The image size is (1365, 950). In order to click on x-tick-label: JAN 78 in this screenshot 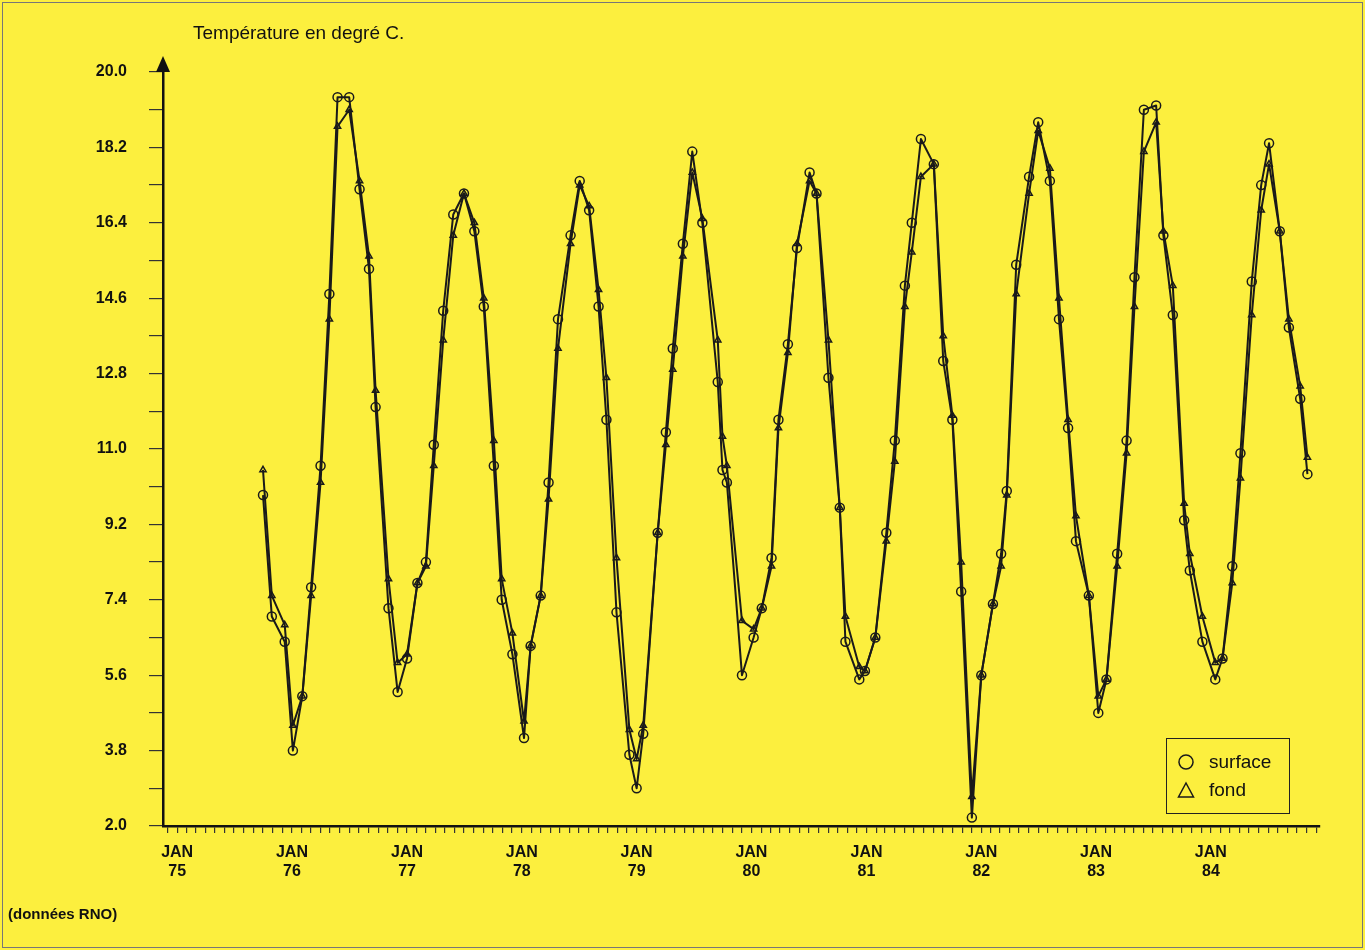, I will do `click(521, 861)`.